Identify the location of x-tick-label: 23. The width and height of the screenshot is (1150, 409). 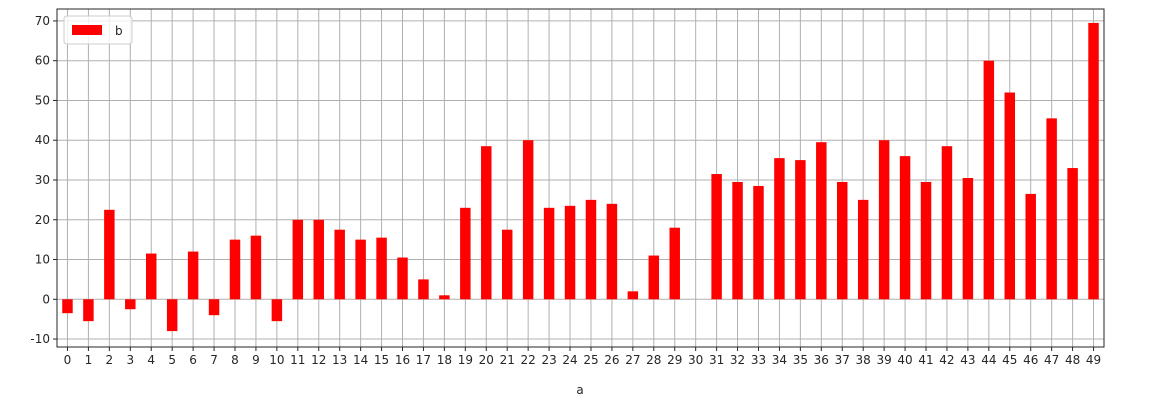
(548, 360).